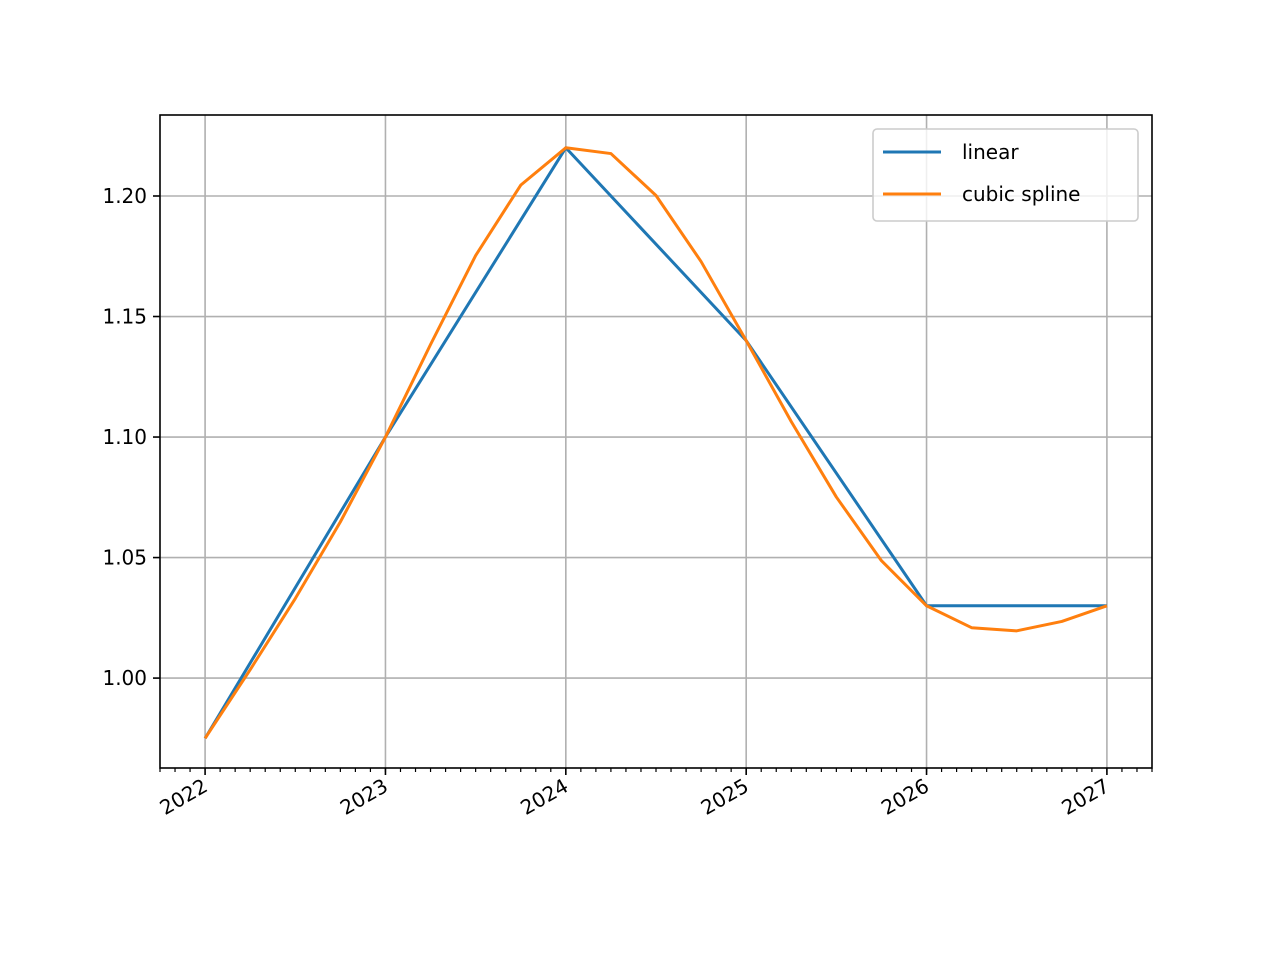 This screenshot has height=964, width=1280. I want to click on y-tick-label: 1.20, so click(124, 196).